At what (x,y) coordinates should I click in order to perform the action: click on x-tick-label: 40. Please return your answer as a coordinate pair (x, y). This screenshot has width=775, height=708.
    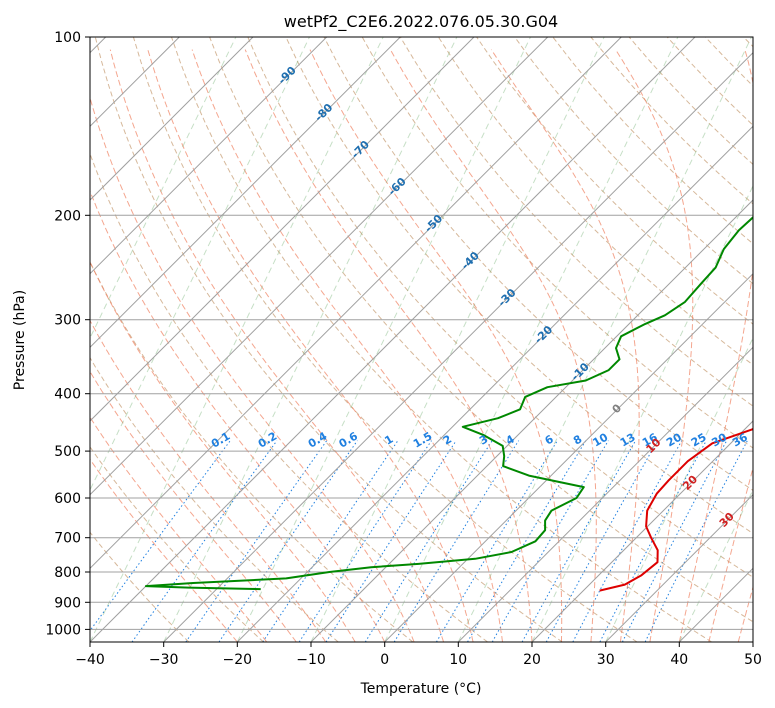
    Looking at the image, I should click on (679, 660).